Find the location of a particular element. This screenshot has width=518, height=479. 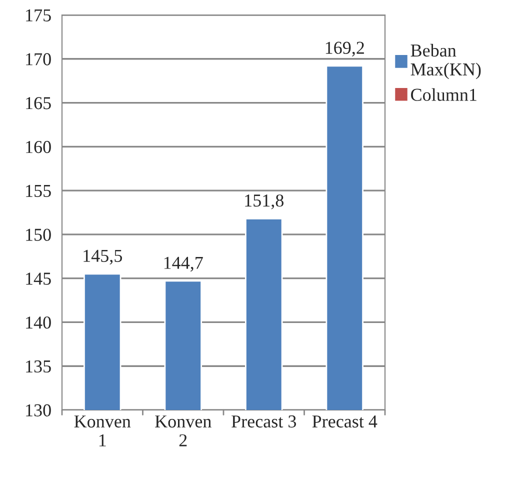

y-tick-label: 175 is located at coordinates (38, 15).